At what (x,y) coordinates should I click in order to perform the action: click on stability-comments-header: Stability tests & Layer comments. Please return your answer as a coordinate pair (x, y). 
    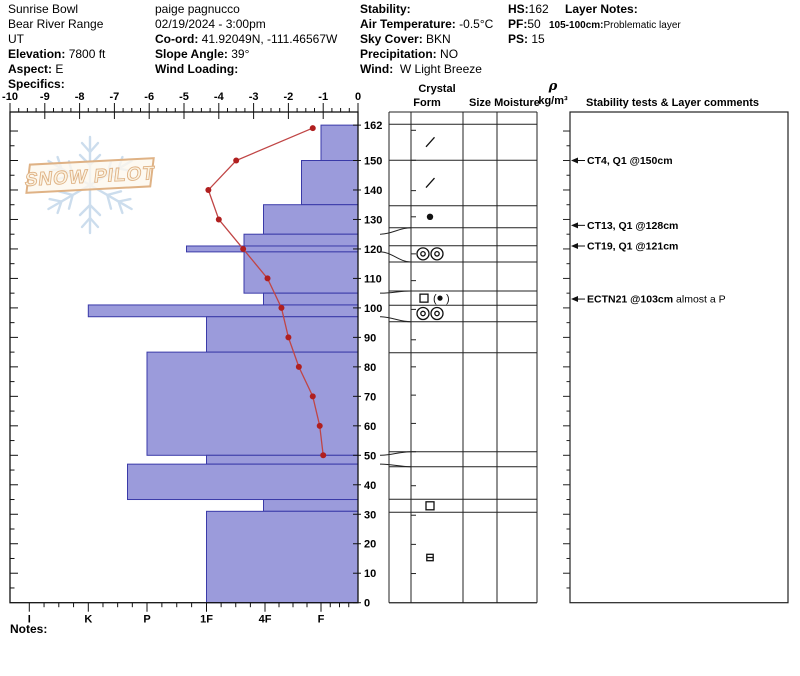
    Looking at the image, I should click on (673, 103).